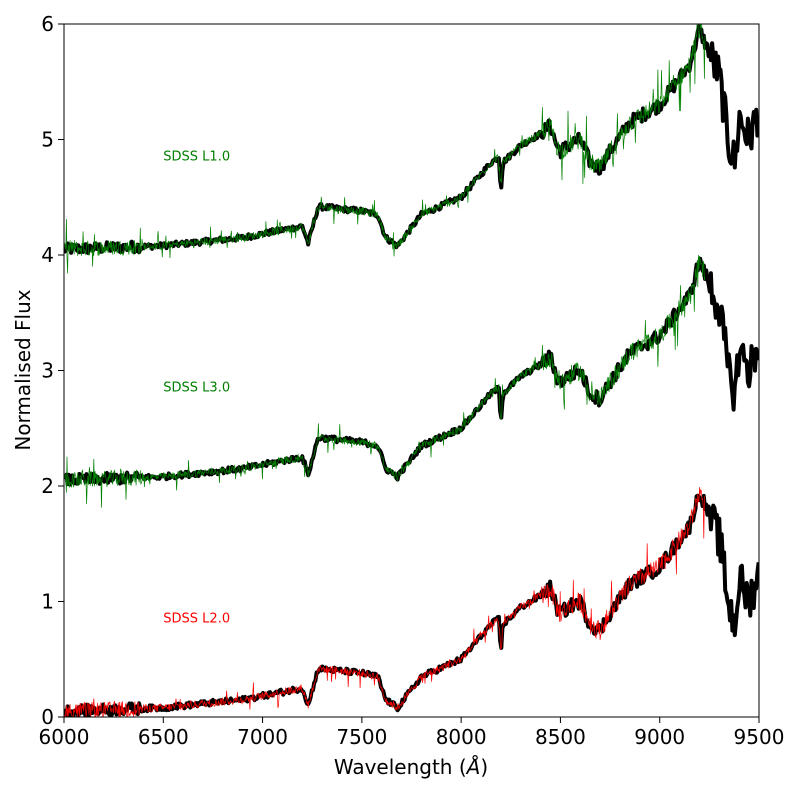  I want to click on x-tick-label: 9000, so click(659, 737).